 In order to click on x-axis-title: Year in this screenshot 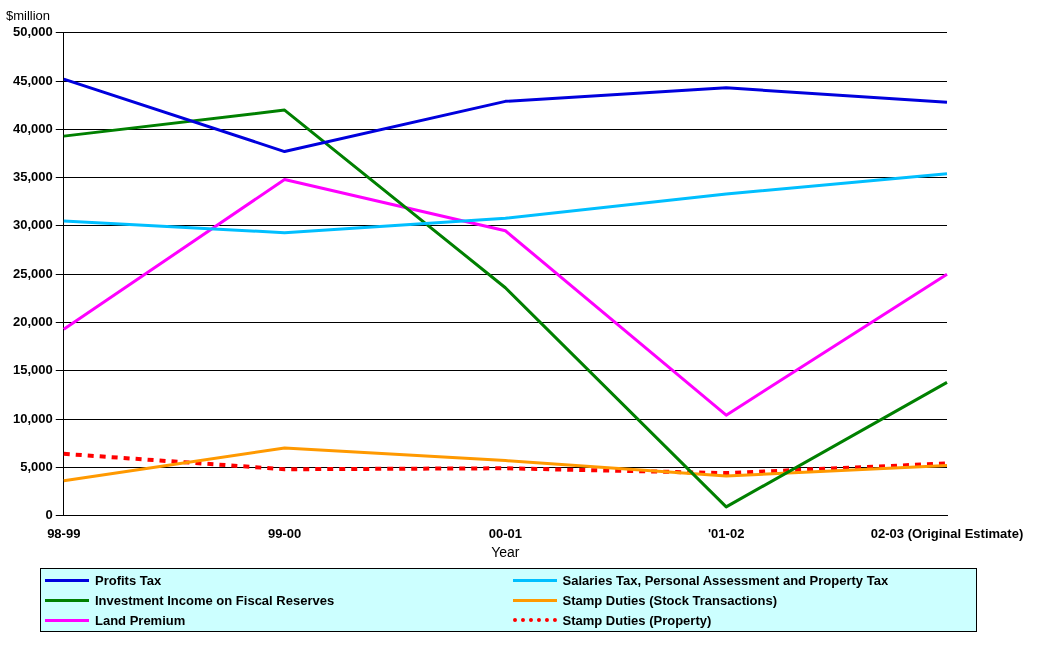, I will do `click(505, 552)`.